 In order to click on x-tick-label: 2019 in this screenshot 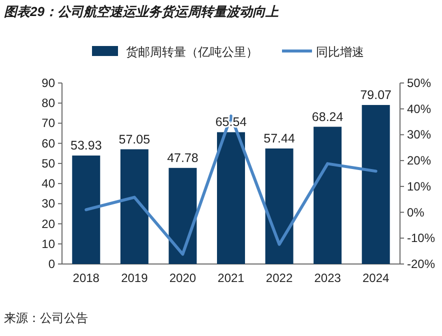, I will do `click(134, 278)`.